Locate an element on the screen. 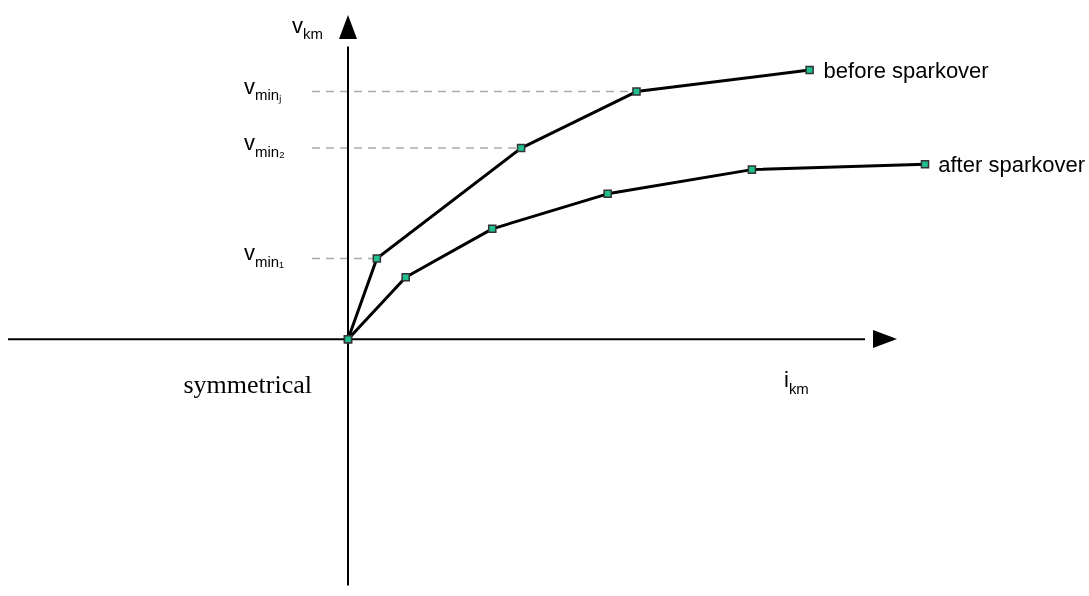 This screenshot has width=1089, height=596. series-label: after sparkover is located at coordinates (1012, 165).